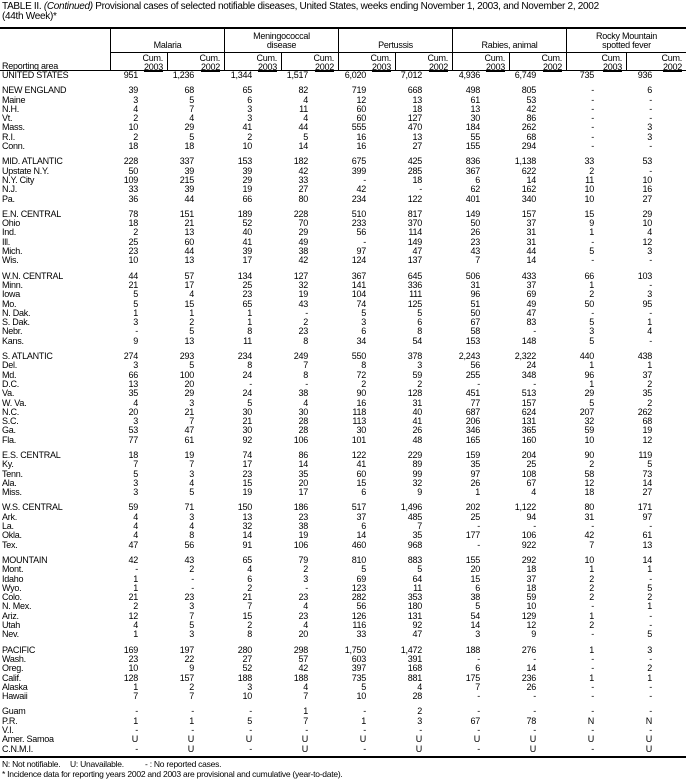  What do you see at coordinates (301, 649) in the screenshot?
I see `cell-value: 298` at bounding box center [301, 649].